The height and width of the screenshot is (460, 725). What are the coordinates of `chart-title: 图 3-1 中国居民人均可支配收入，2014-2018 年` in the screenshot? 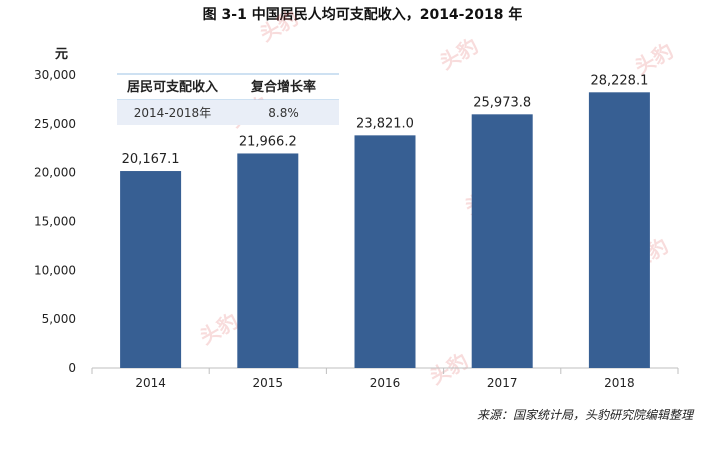 It's located at (362, 15).